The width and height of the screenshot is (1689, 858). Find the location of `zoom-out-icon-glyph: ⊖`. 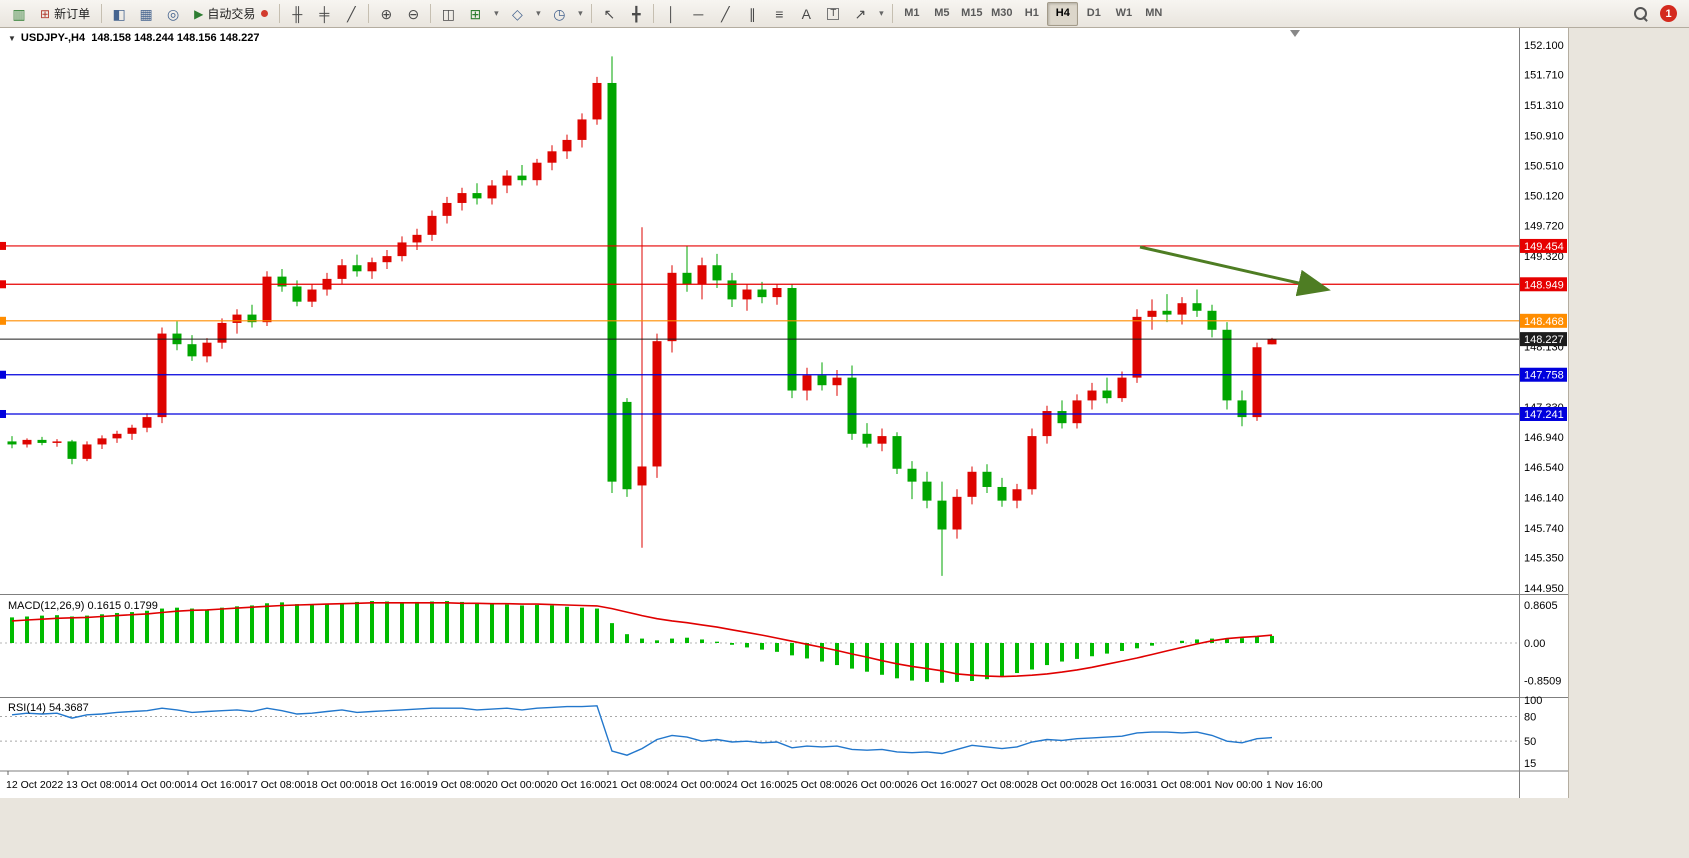

zoom-out-icon-glyph: ⊖ is located at coordinates (413, 13).